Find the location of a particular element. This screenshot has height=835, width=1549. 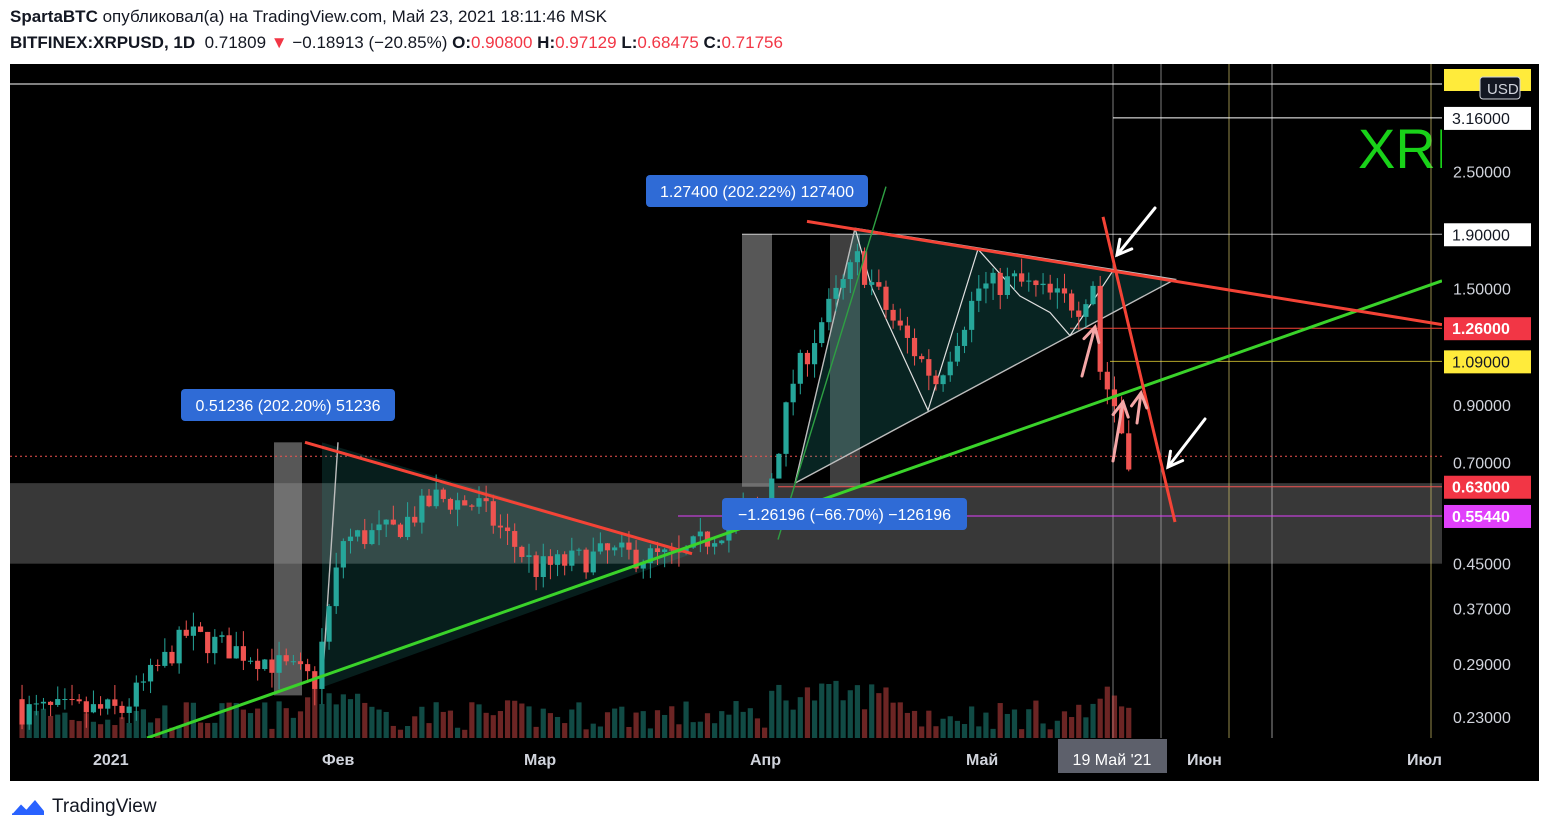

x-tick-label-3: Апр is located at coordinates (765, 760).